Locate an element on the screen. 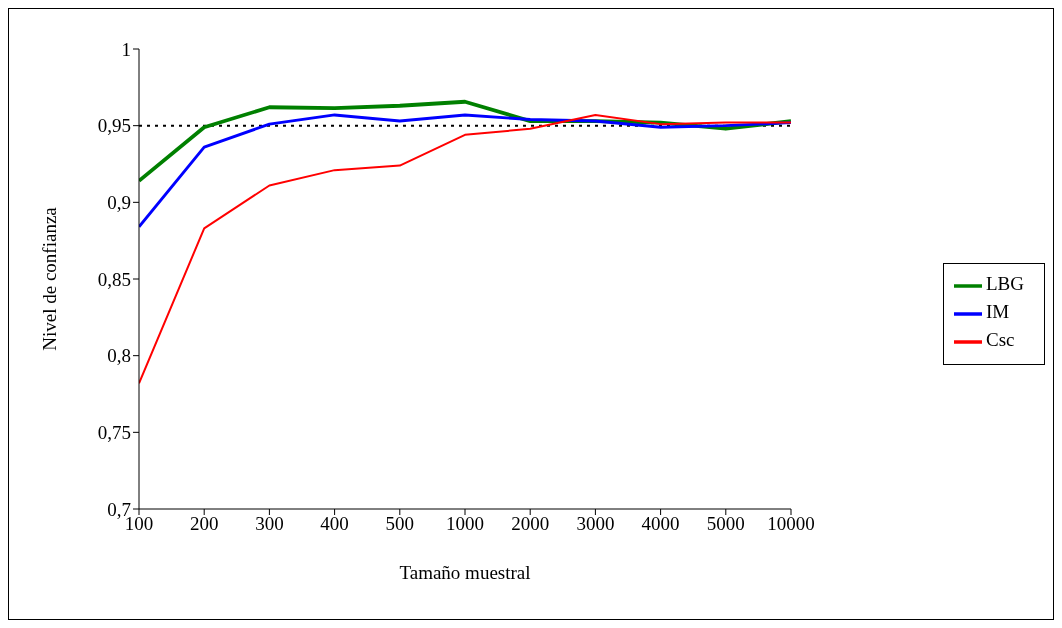 The height and width of the screenshot is (628, 1062). x-tick-label: 300 is located at coordinates (269, 524).